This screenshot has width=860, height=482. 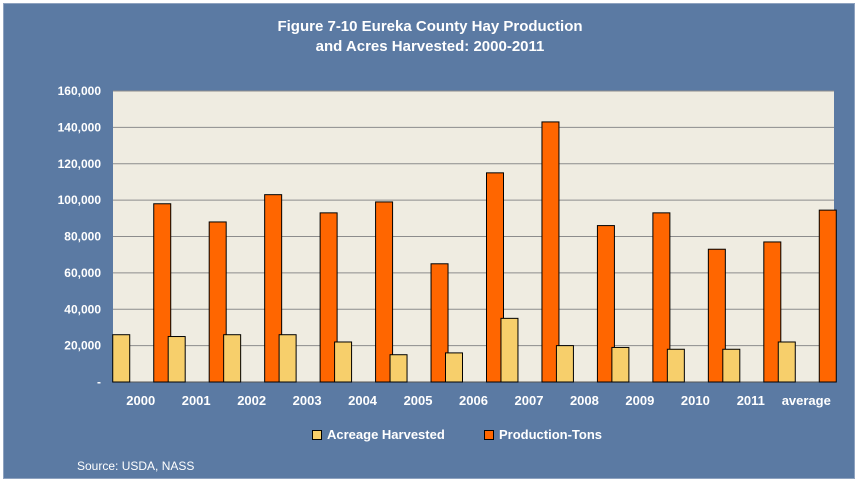 I want to click on y-tick-label: 80,000, so click(x=82, y=237).